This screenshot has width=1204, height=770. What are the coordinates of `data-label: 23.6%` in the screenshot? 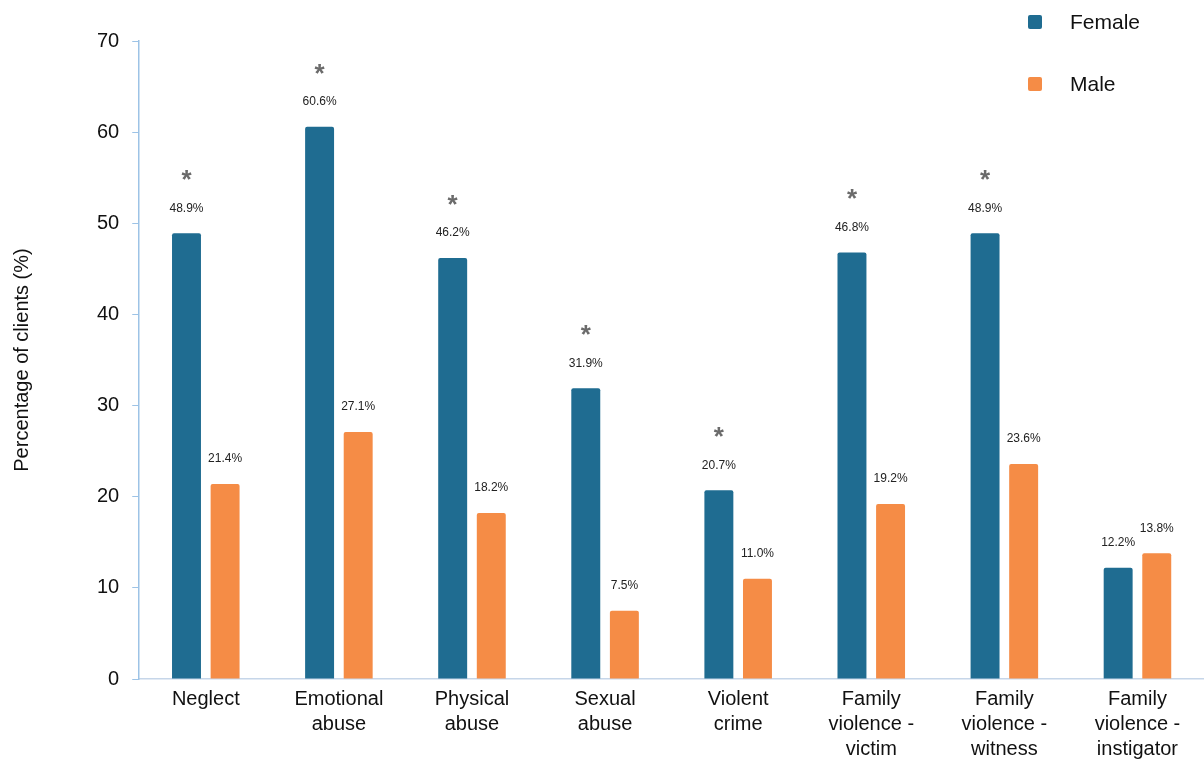 It's located at (1023, 438).